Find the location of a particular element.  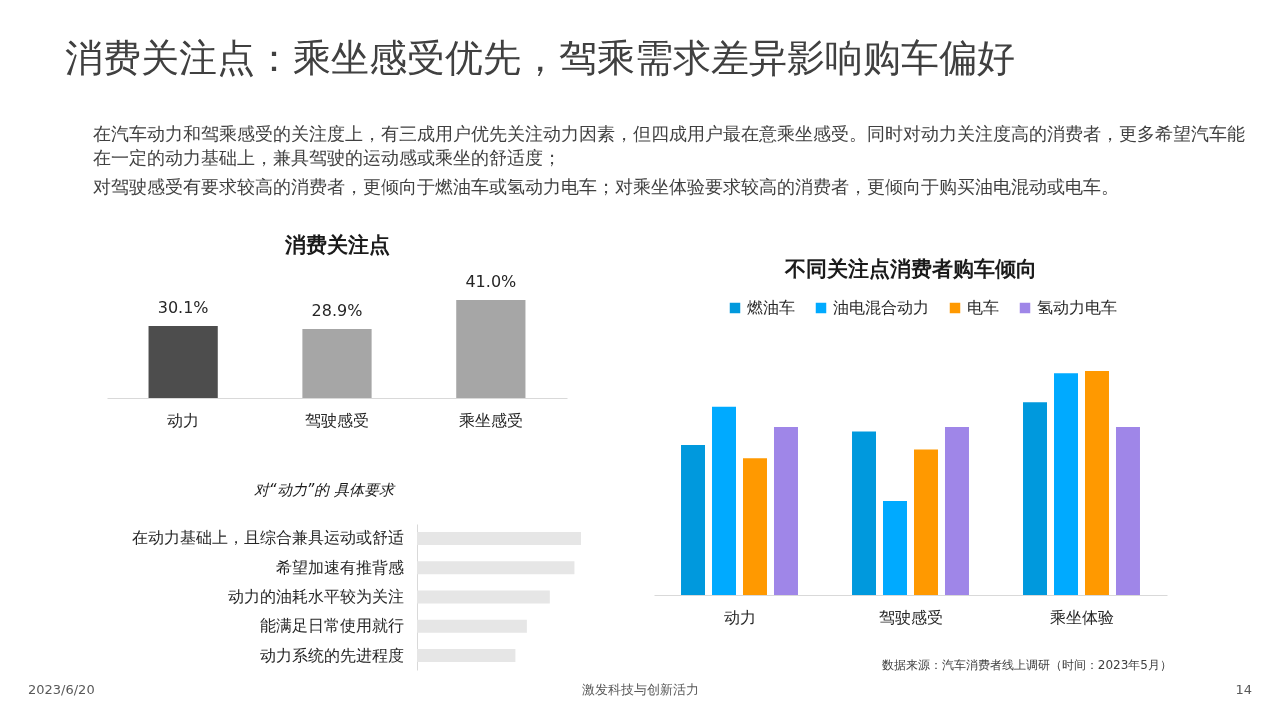

legend-label: 氢动力电车 is located at coordinates (1077, 307).